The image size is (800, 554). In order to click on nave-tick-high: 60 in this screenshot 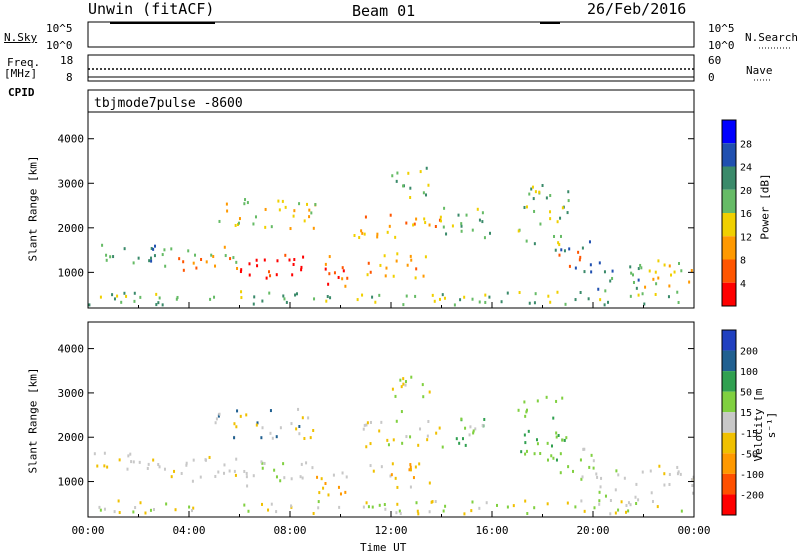, I will do `click(715, 60)`.